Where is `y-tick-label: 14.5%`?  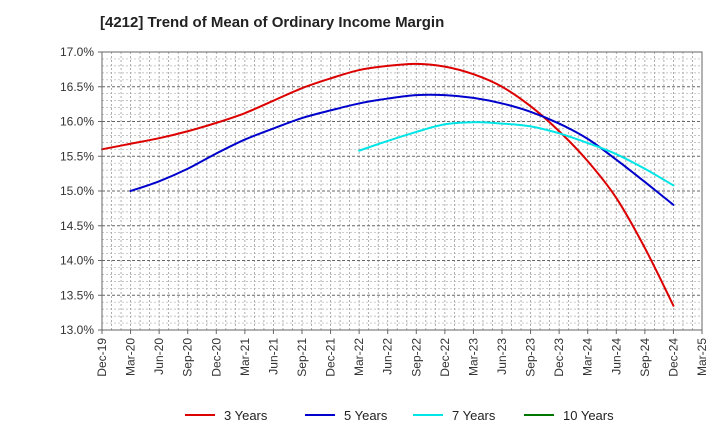
y-tick-label: 14.5% is located at coordinates (77, 226).